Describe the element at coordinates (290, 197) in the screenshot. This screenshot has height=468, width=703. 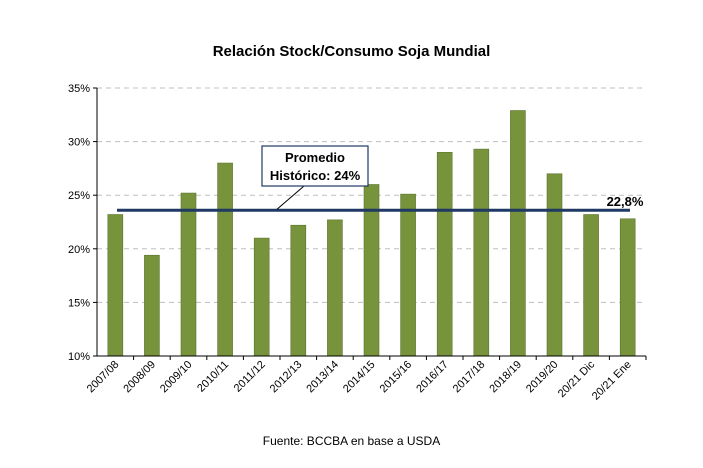
I see `annotation-pointer` at that location.